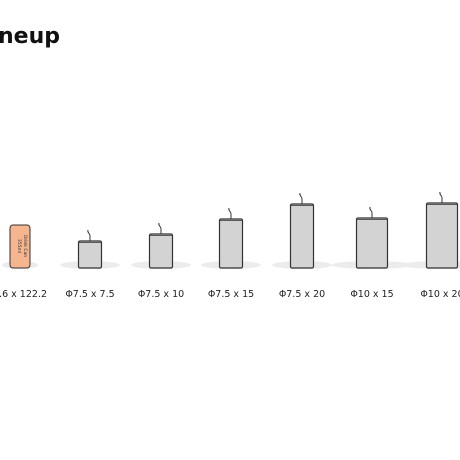  Describe the element at coordinates (23, 294) in the screenshot. I see `item-label: 6.6 x 122.2` at that location.